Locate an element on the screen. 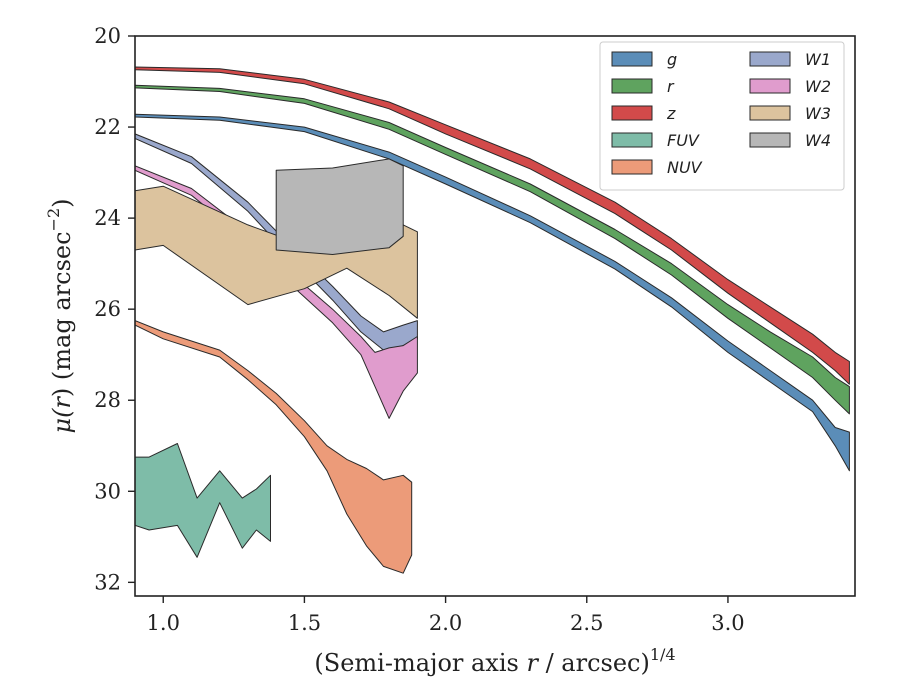 The image size is (900, 700). series-band-w4 is located at coordinates (339, 206).